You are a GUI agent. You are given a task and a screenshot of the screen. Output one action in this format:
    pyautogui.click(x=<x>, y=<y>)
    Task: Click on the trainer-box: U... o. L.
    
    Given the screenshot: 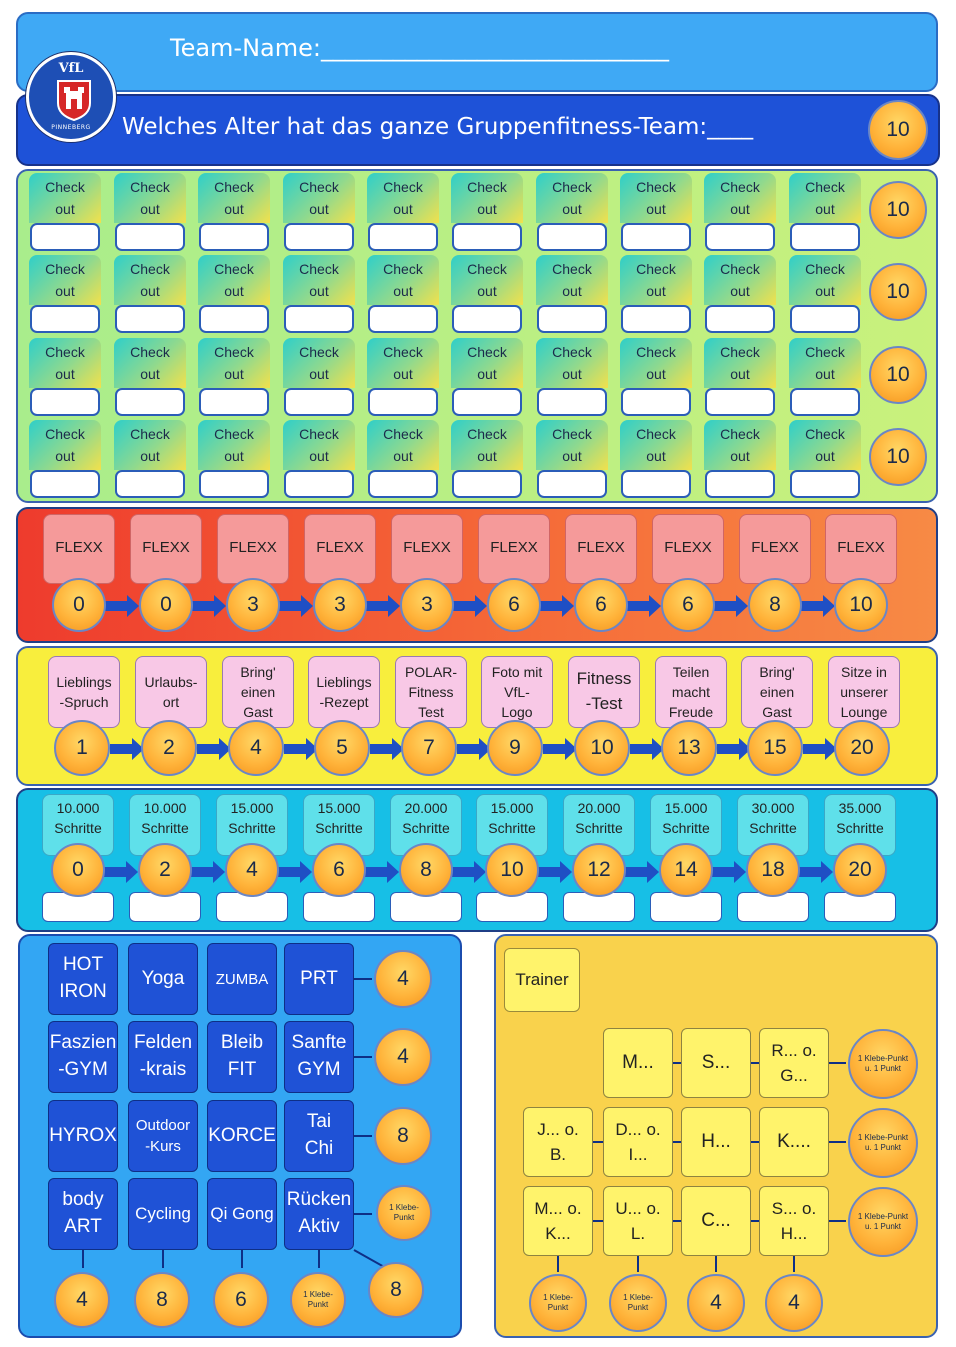 What is the action you would take?
    pyautogui.click(x=638, y=1221)
    